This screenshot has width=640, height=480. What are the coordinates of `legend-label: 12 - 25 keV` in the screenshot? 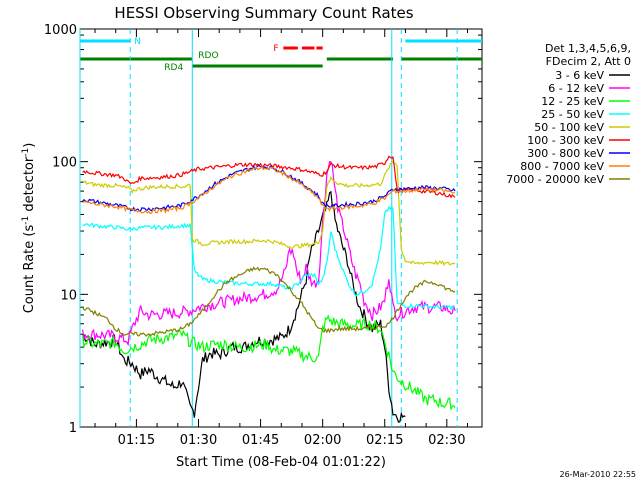 It's located at (572, 101).